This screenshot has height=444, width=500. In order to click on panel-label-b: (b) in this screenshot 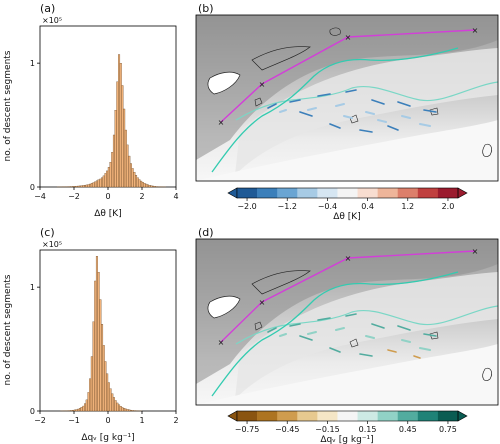, I will do `click(206, 8)`.